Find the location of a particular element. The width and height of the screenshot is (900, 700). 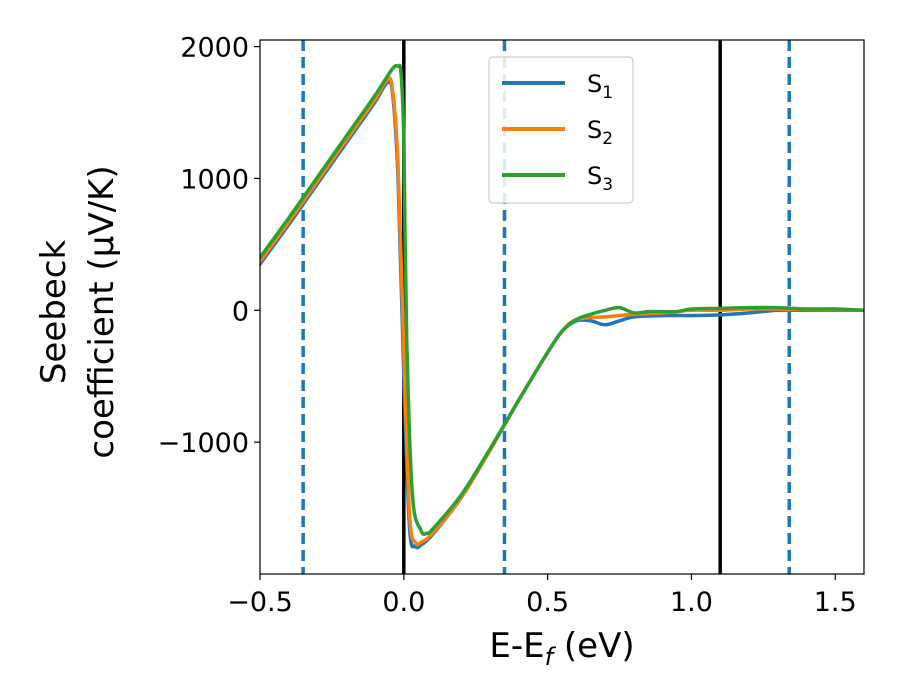

legend-label-s2: S2 is located at coordinates (600, 132).